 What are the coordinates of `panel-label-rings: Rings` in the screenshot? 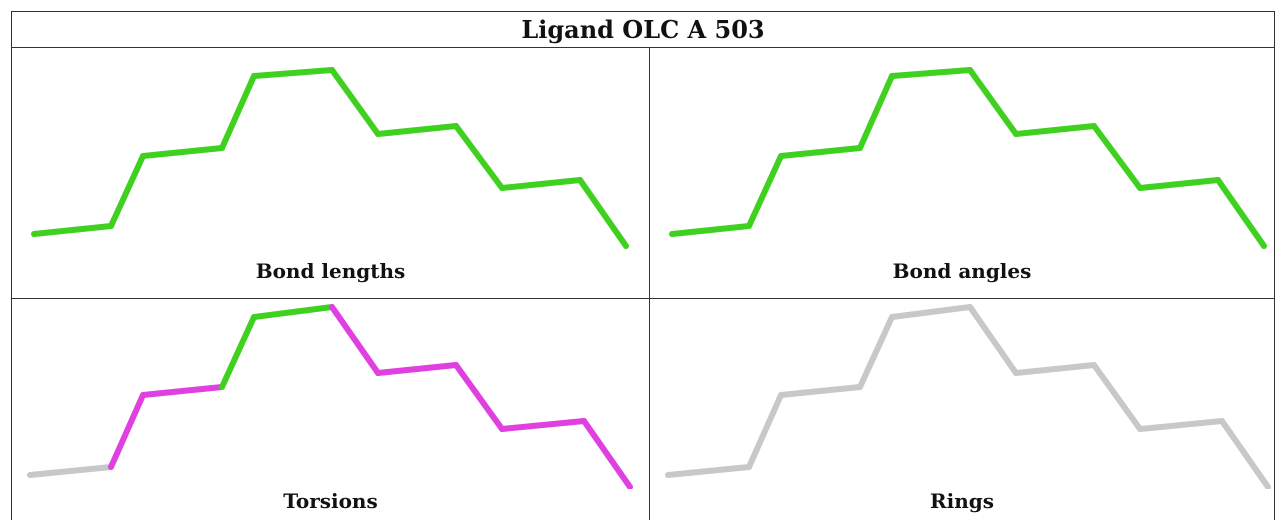 It's located at (961, 501).